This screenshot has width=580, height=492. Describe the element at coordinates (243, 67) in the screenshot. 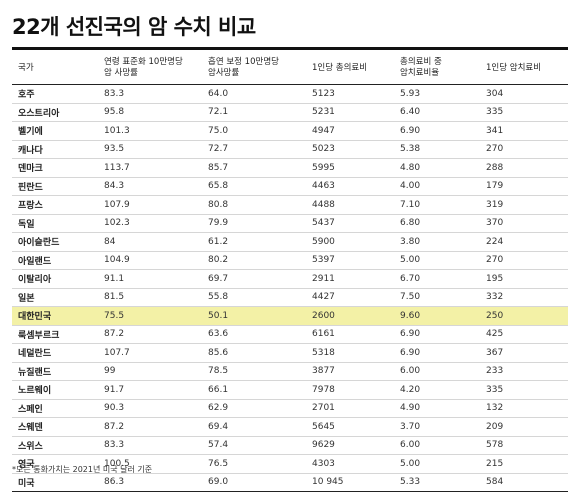

I see `header-smoking-adjusted: 흡연 보정 10만명당 암사망률` at that location.